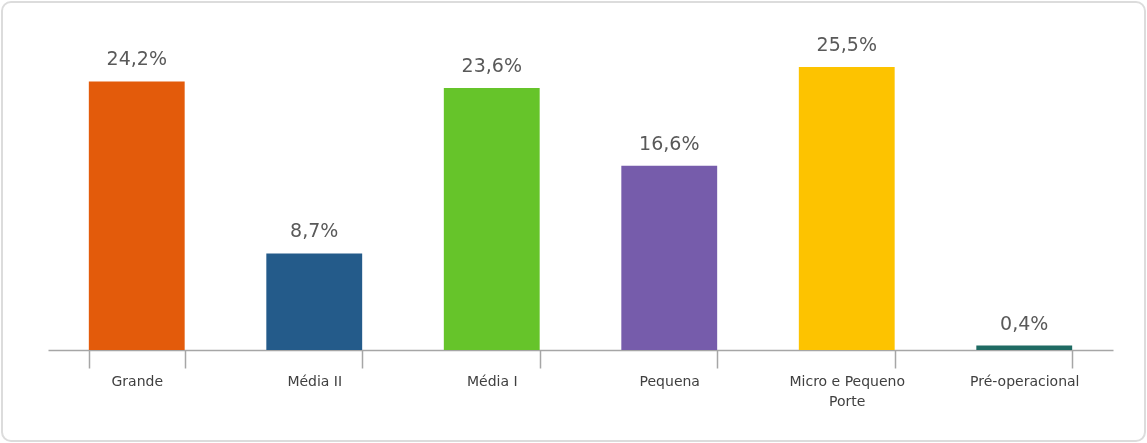 The height and width of the screenshot is (443, 1147). Describe the element at coordinates (847, 390) in the screenshot. I see `x-tick-label: Micro e Pequeno Porte` at that location.